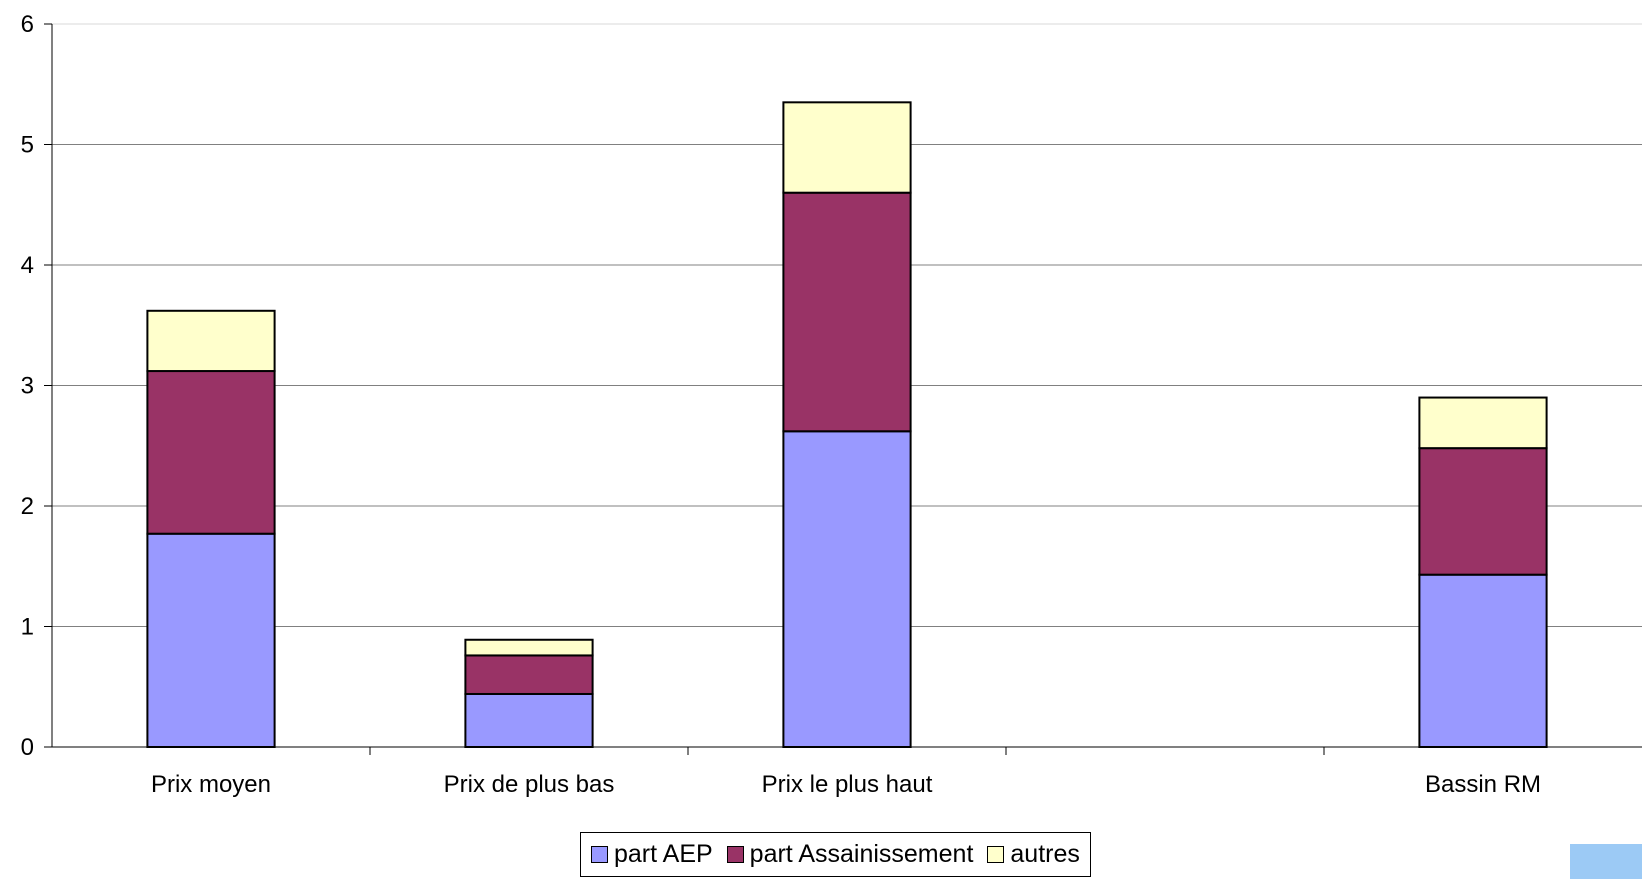 The height and width of the screenshot is (879, 1642). I want to click on y-tick-label: 1, so click(27, 627).